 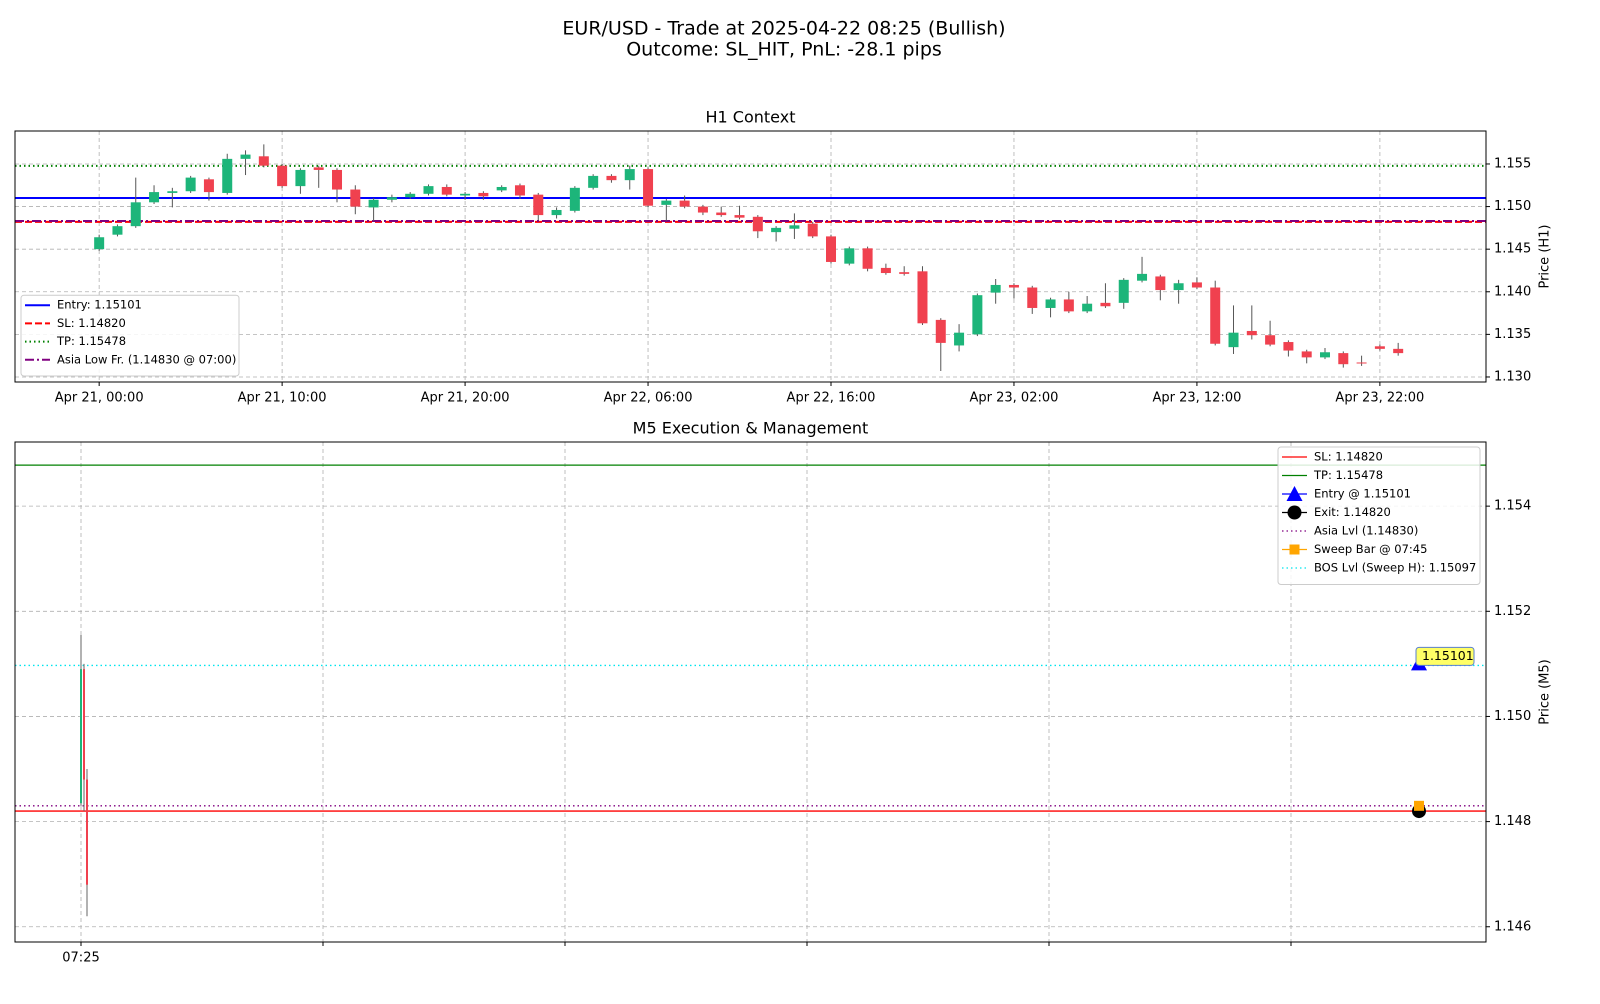 I want to click on x-tick-label: Apr 21, 00:00, so click(x=99, y=398).